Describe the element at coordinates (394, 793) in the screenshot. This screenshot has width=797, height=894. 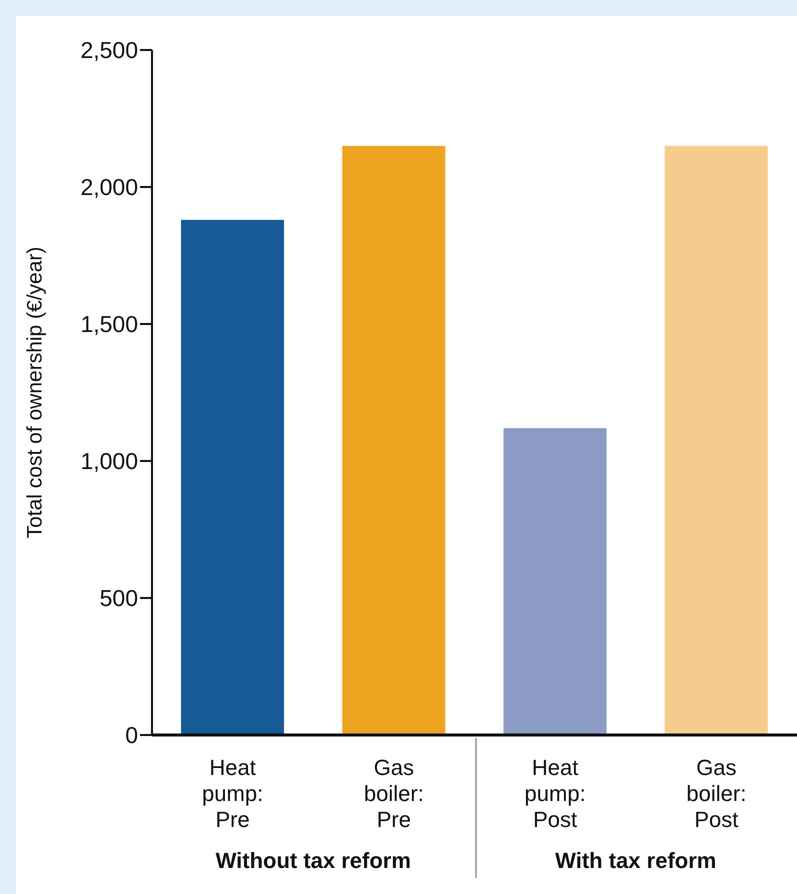
I see `x-tick-label: Gas boiler: Pre` at that location.